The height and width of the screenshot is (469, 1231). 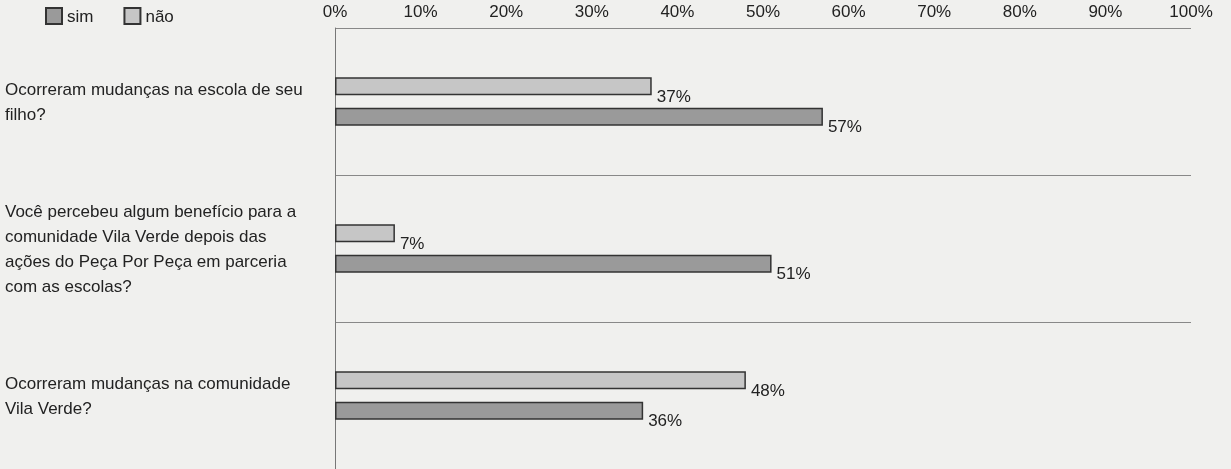 I want to click on data-label: 37%, so click(x=673, y=96).